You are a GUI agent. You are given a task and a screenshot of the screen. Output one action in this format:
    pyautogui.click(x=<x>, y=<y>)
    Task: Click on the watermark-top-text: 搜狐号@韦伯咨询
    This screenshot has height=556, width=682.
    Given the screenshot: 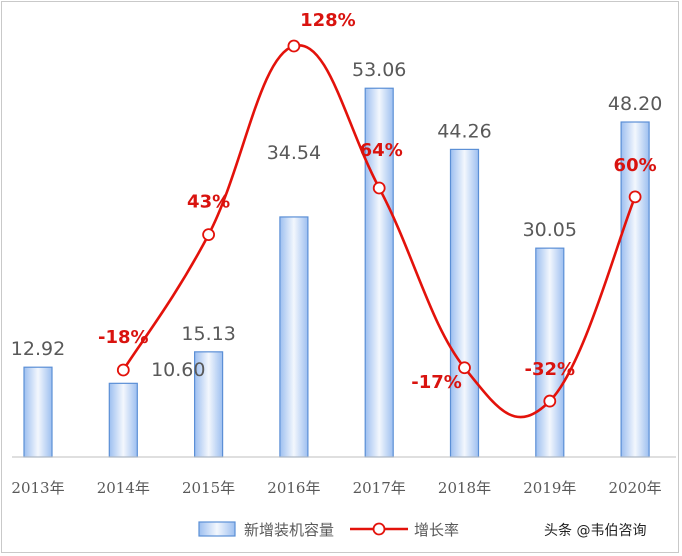 What is the action you would take?
    pyautogui.click(x=595, y=16)
    